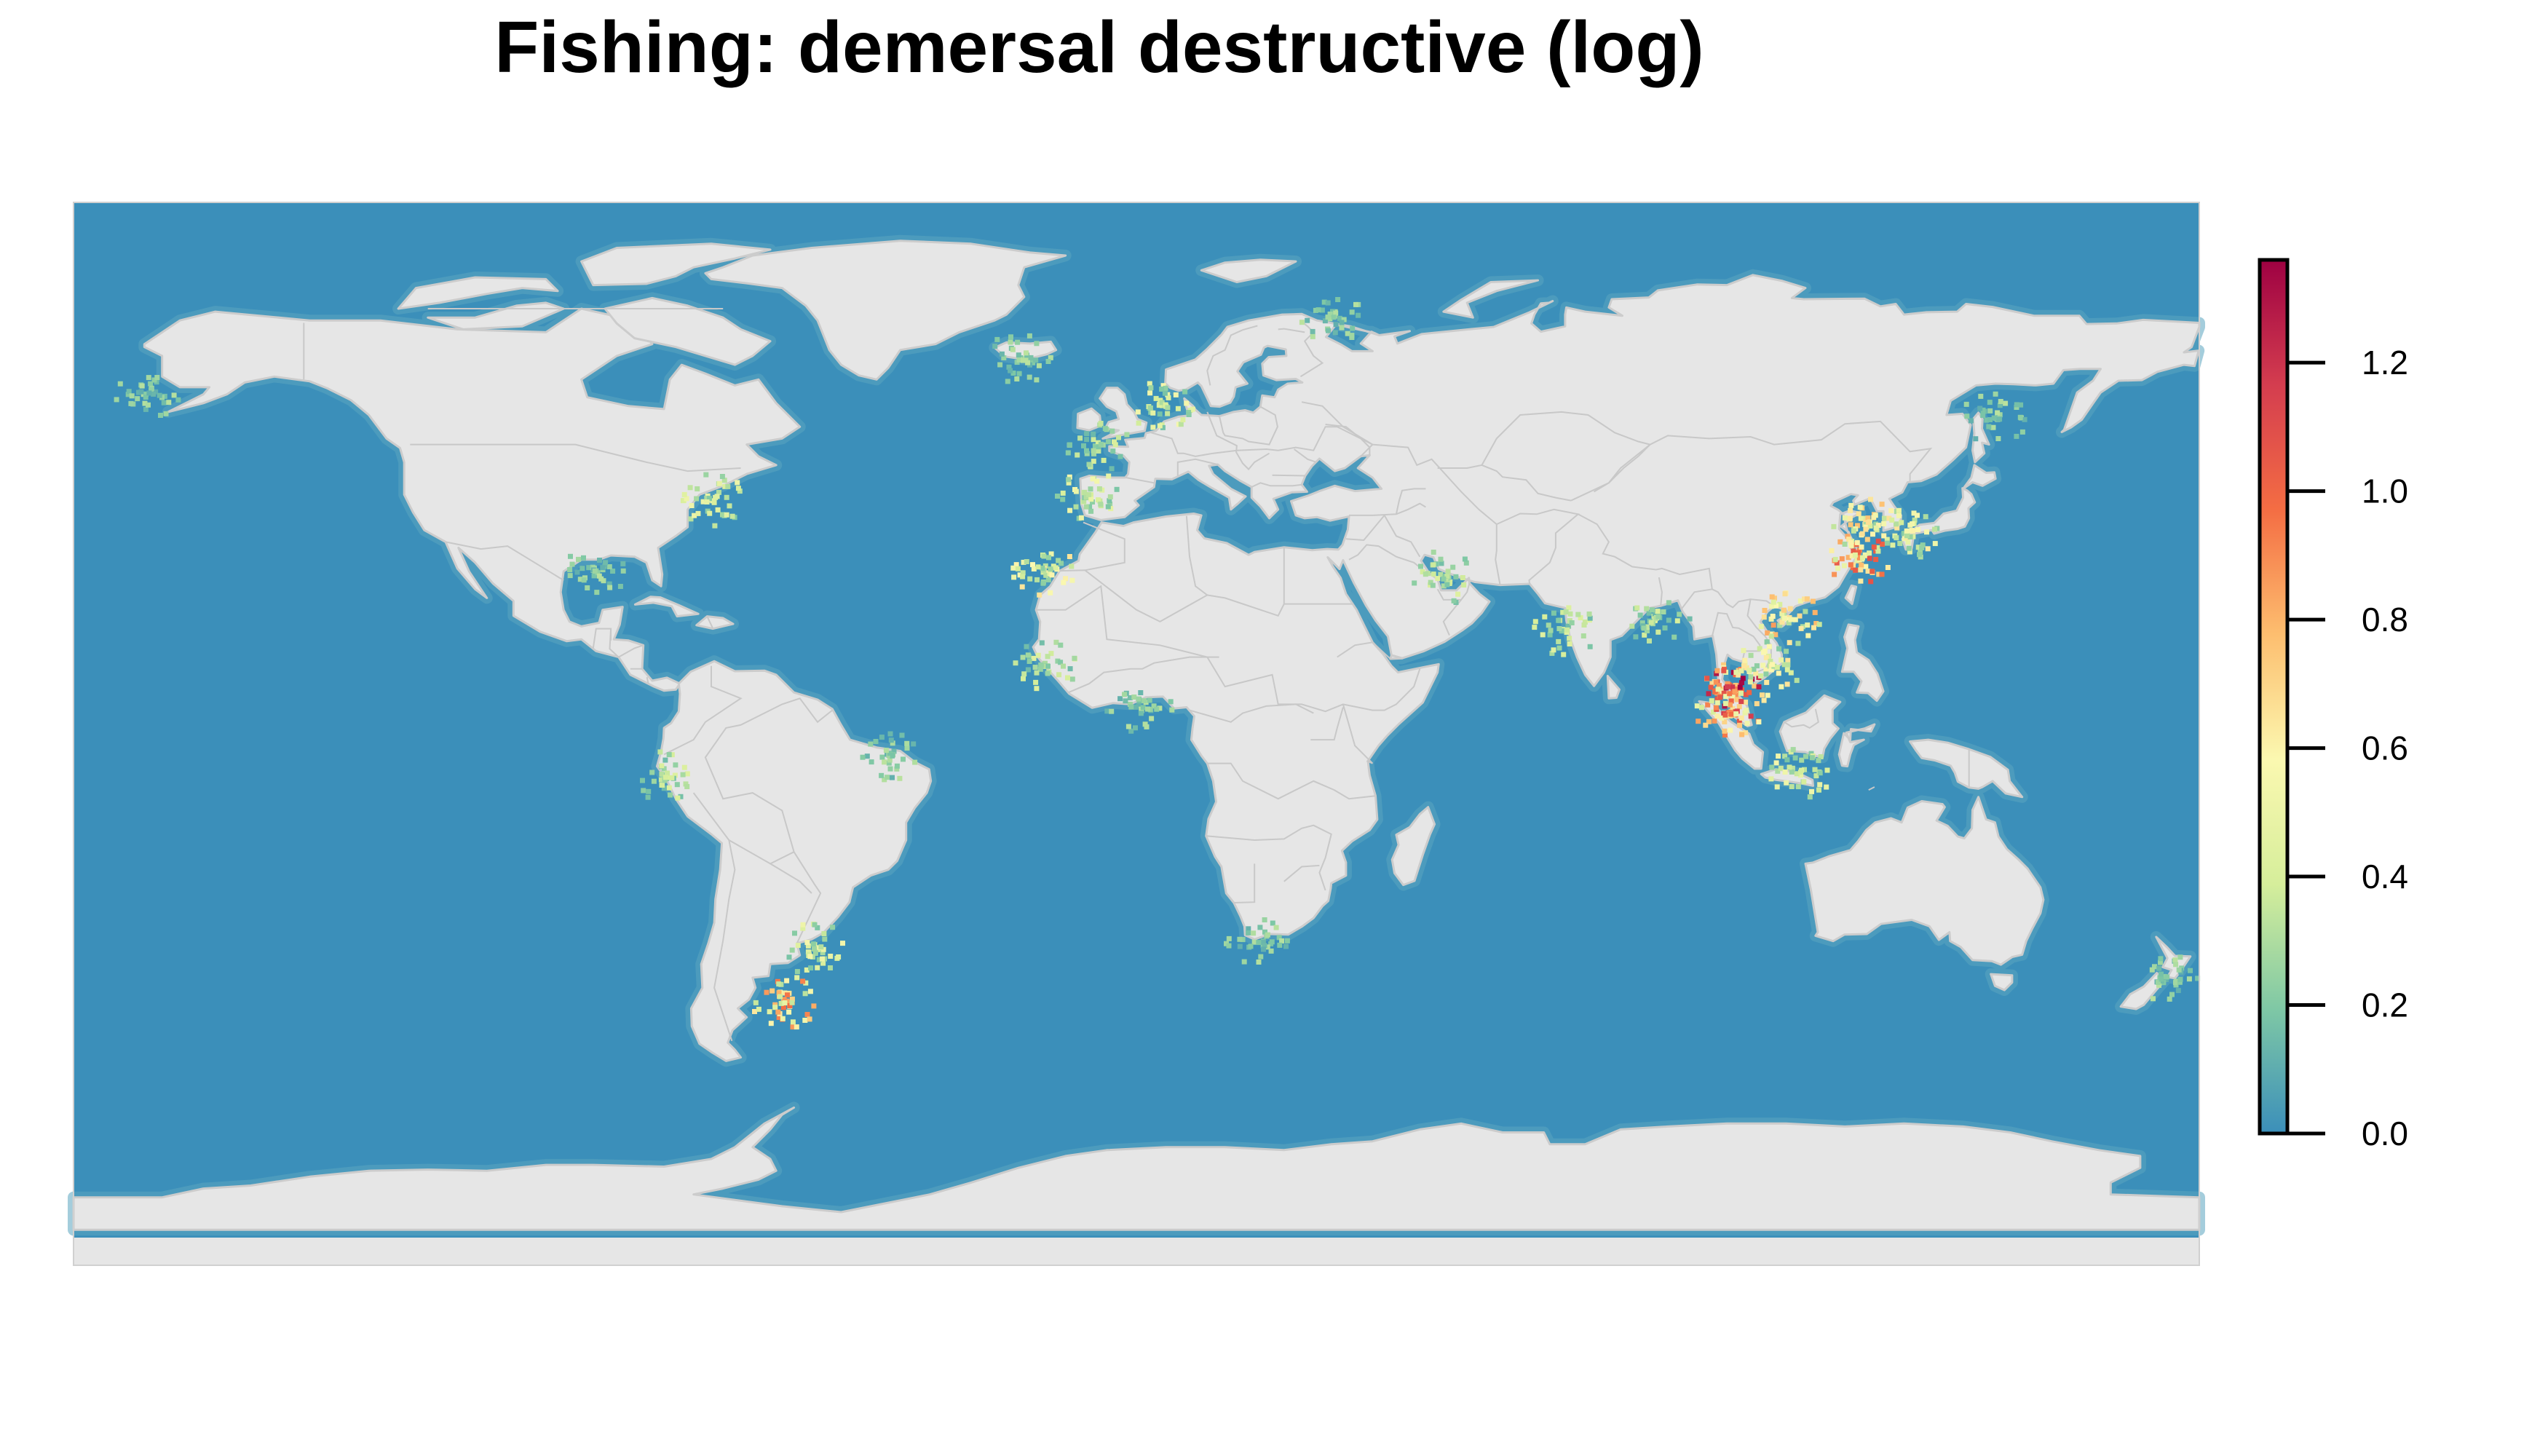 The image size is (2548, 1456). What do you see at coordinates (1139, 712) in the screenshot?
I see `hotspot-gulf-of-guinea` at bounding box center [1139, 712].